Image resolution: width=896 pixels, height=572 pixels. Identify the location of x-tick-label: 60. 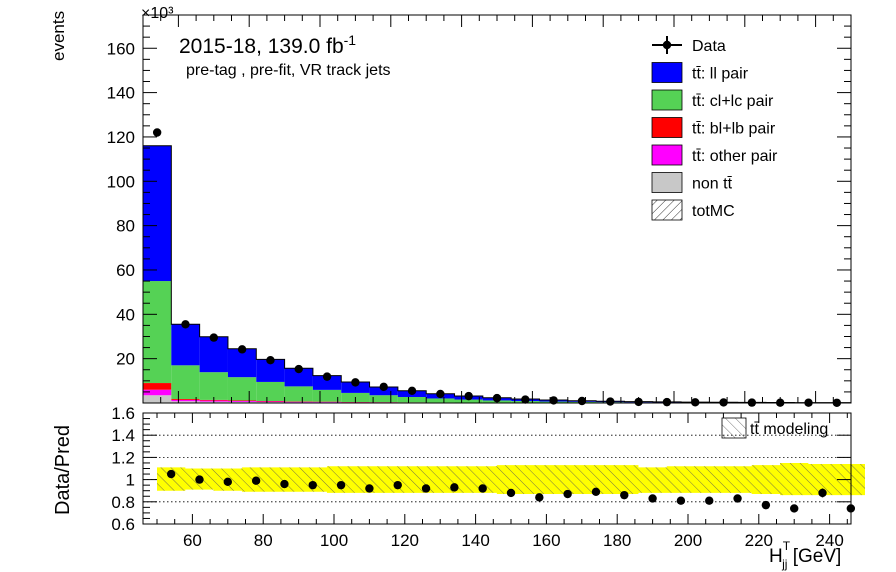
(192, 540).